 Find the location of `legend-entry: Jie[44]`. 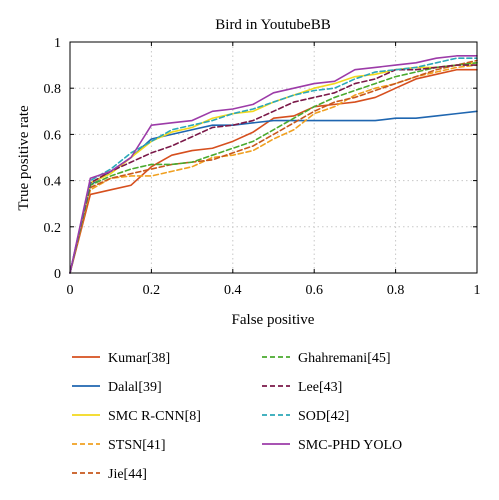

legend-entry: Jie[44] is located at coordinates (109, 474).